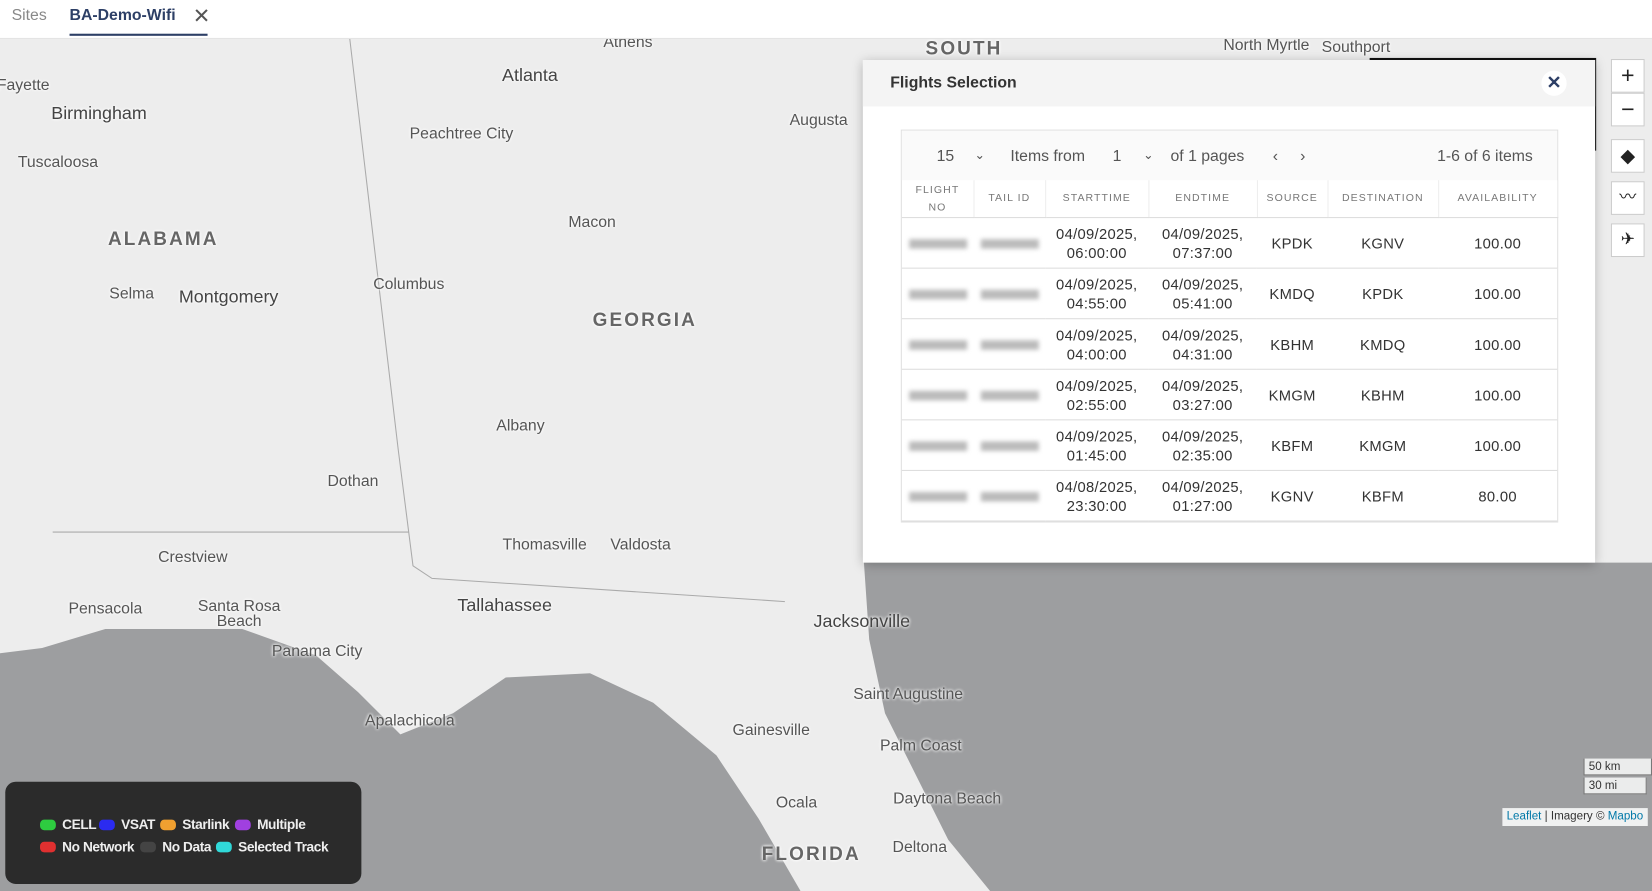 The image size is (1652, 891). What do you see at coordinates (1383, 199) in the screenshot?
I see `column-header: DESTINATION` at bounding box center [1383, 199].